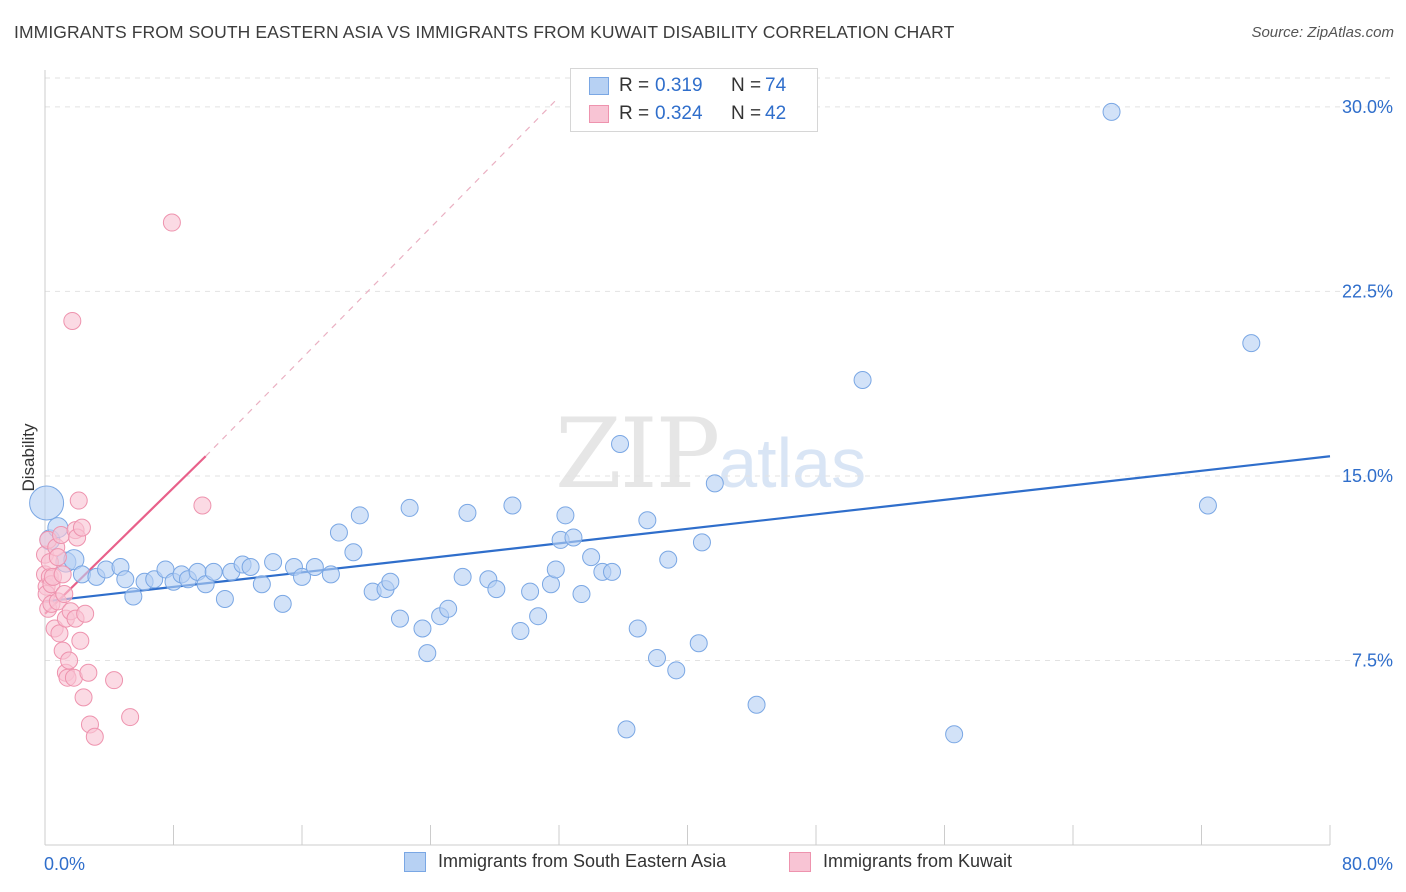 The width and height of the screenshot is (1406, 892). What do you see at coordinates (1322, 32) in the screenshot?
I see `source-label: Source: ZipAtlas.com` at bounding box center [1322, 32].